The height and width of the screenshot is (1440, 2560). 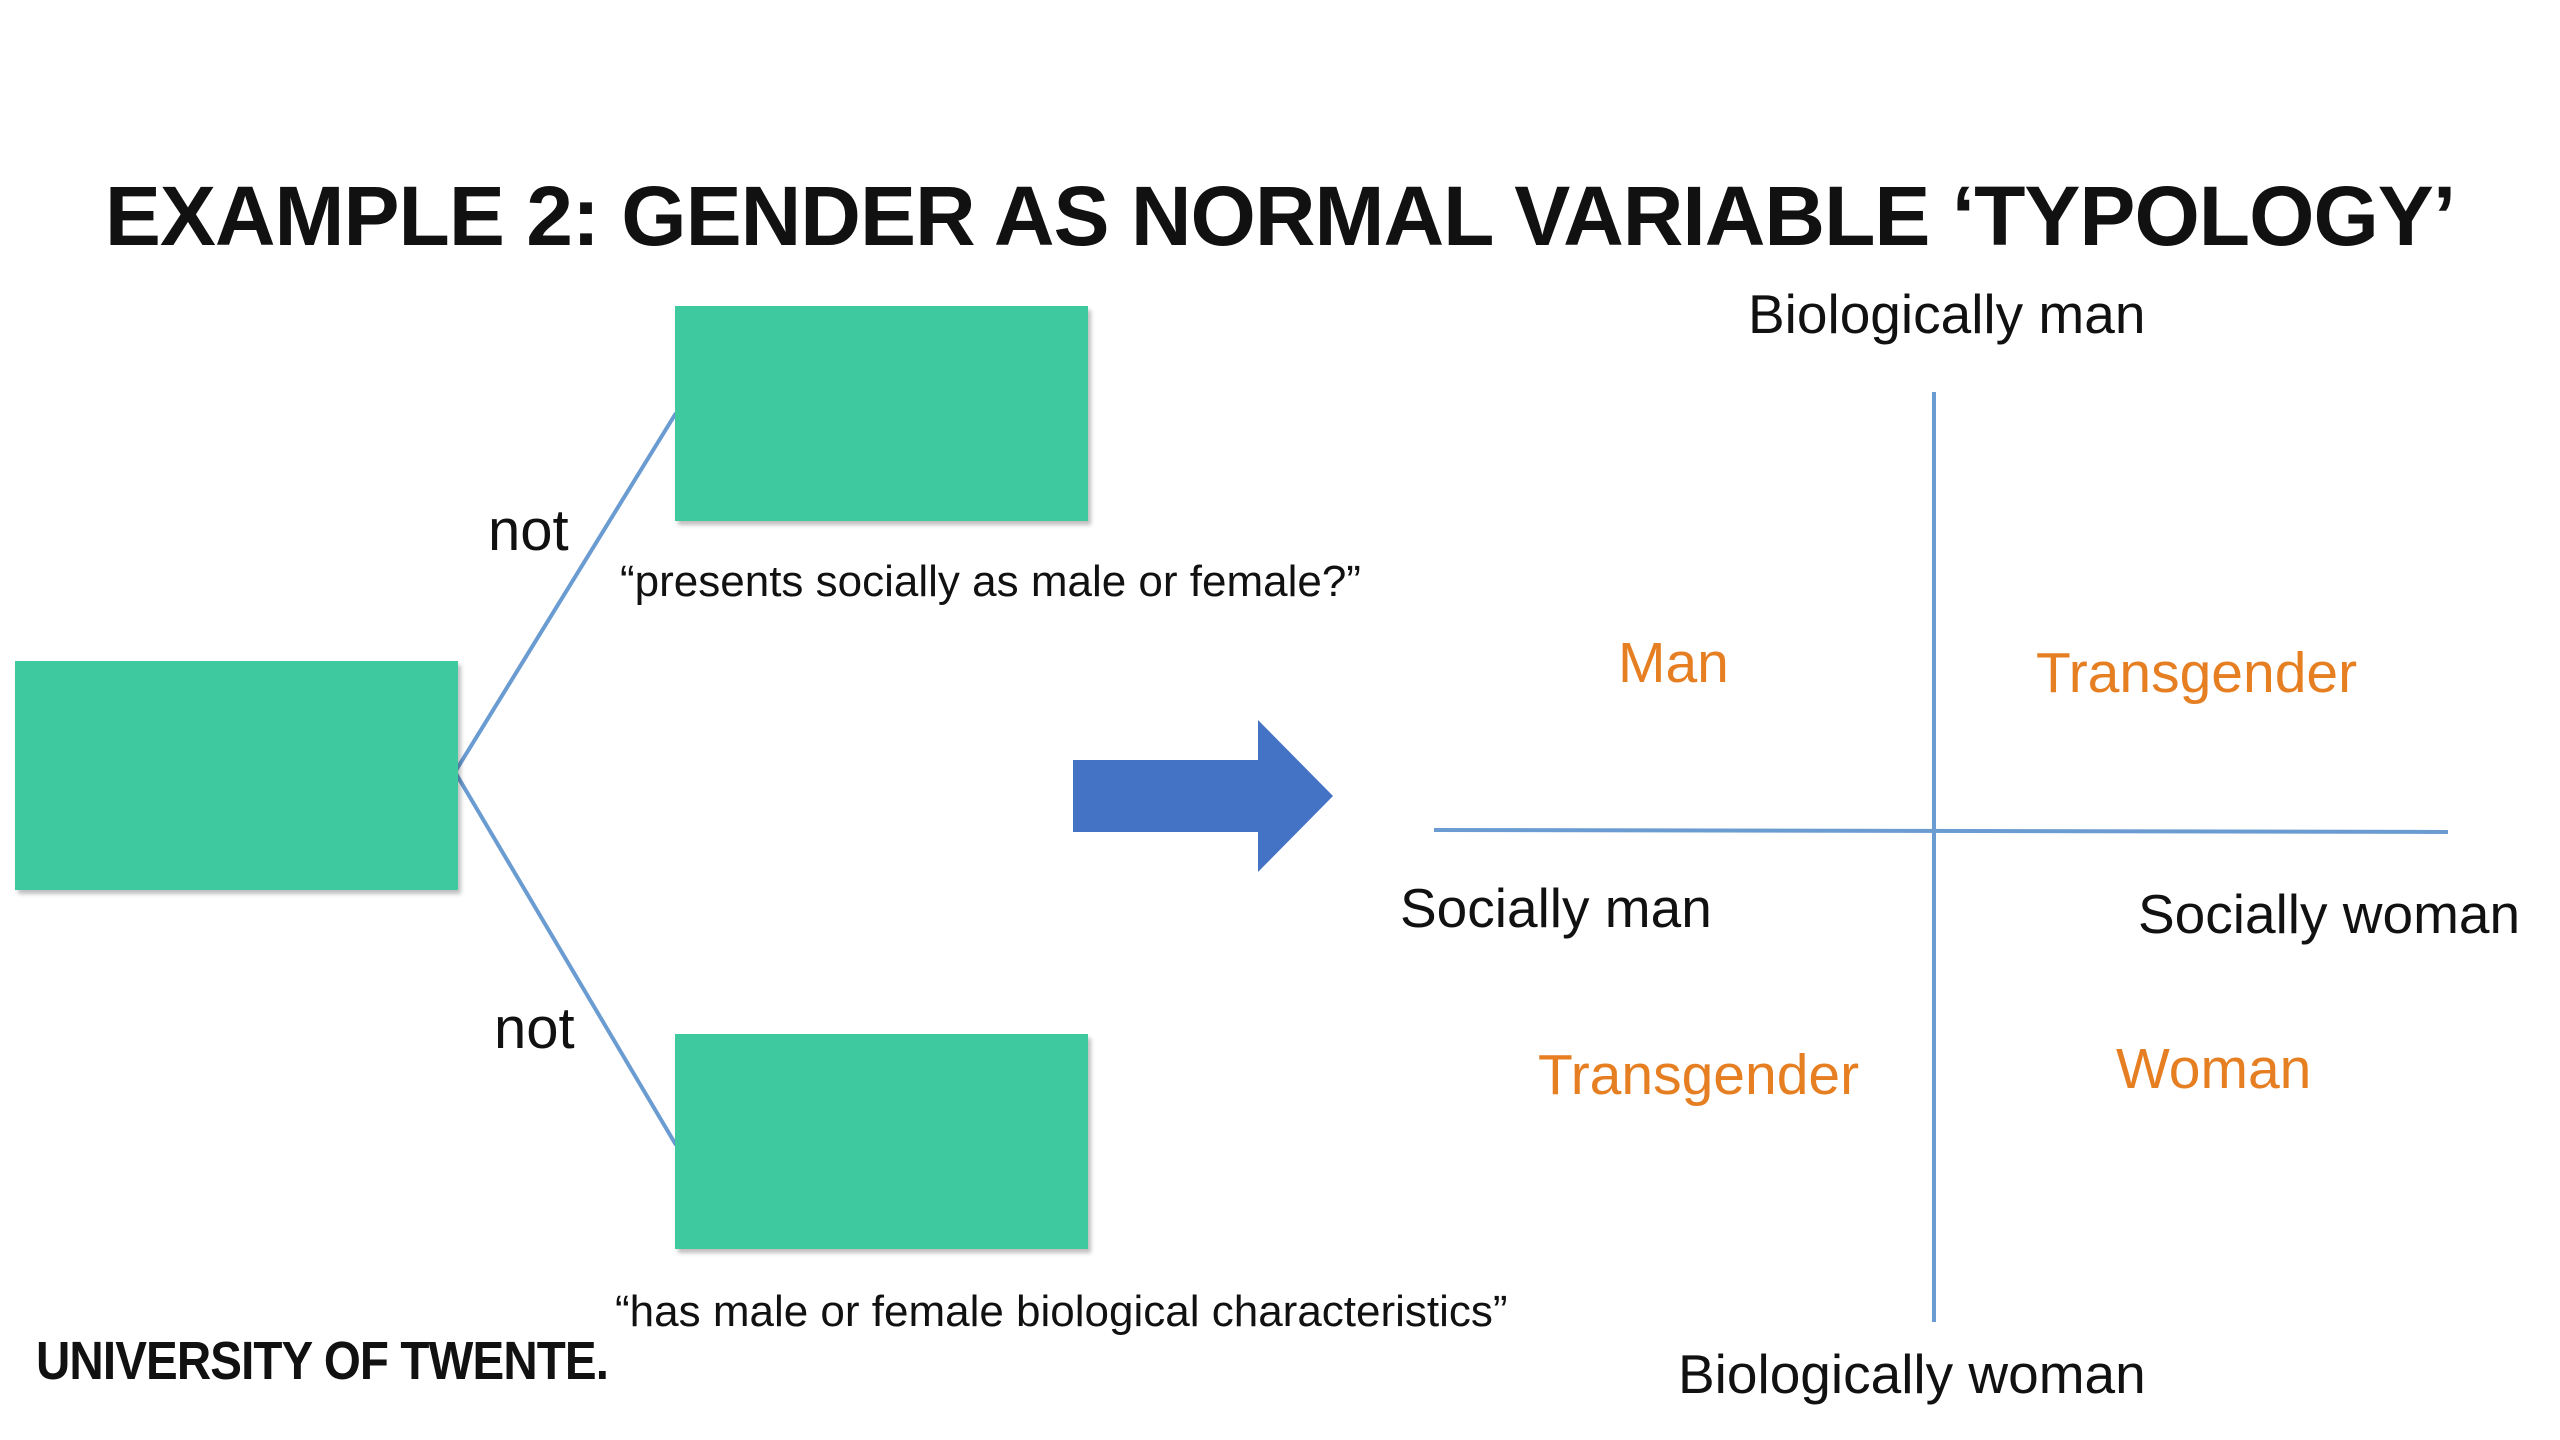 I want to click on axis-left-label: Socially man, so click(x=1556, y=908).